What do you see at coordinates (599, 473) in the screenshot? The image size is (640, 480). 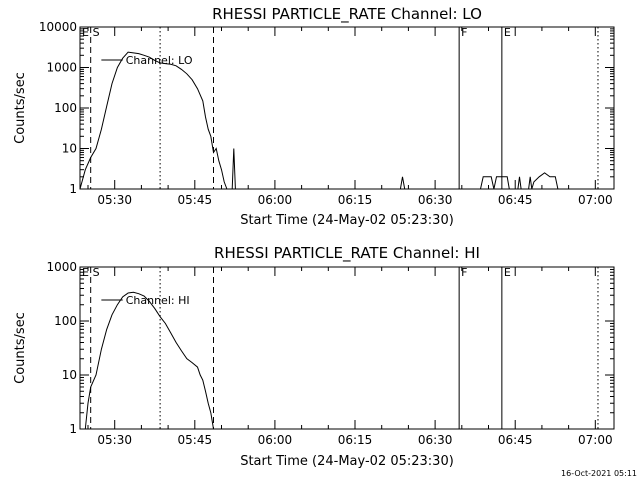 I see `timestamp-footer: 16-Oct-2021 05:11` at bounding box center [599, 473].